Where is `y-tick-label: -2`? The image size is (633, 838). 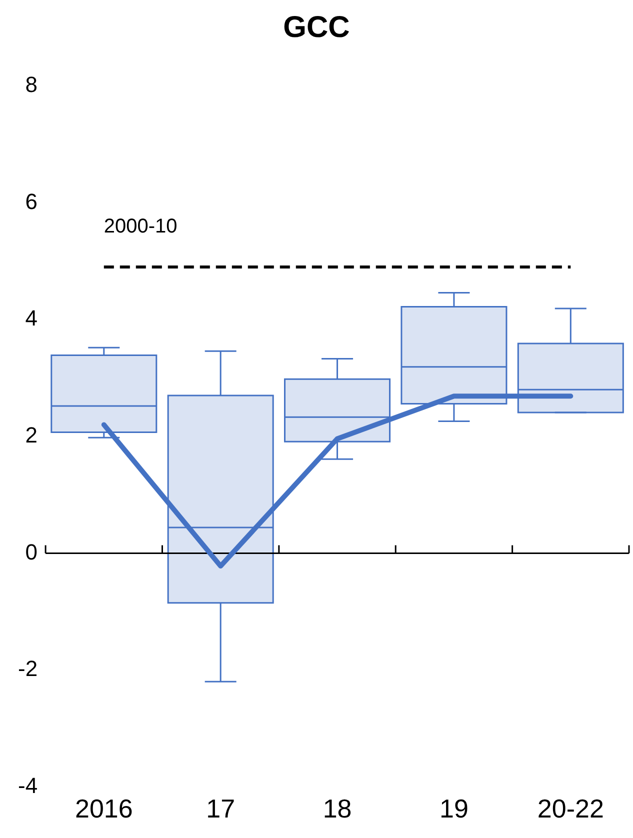 y-tick-label: -2 is located at coordinates (28, 669).